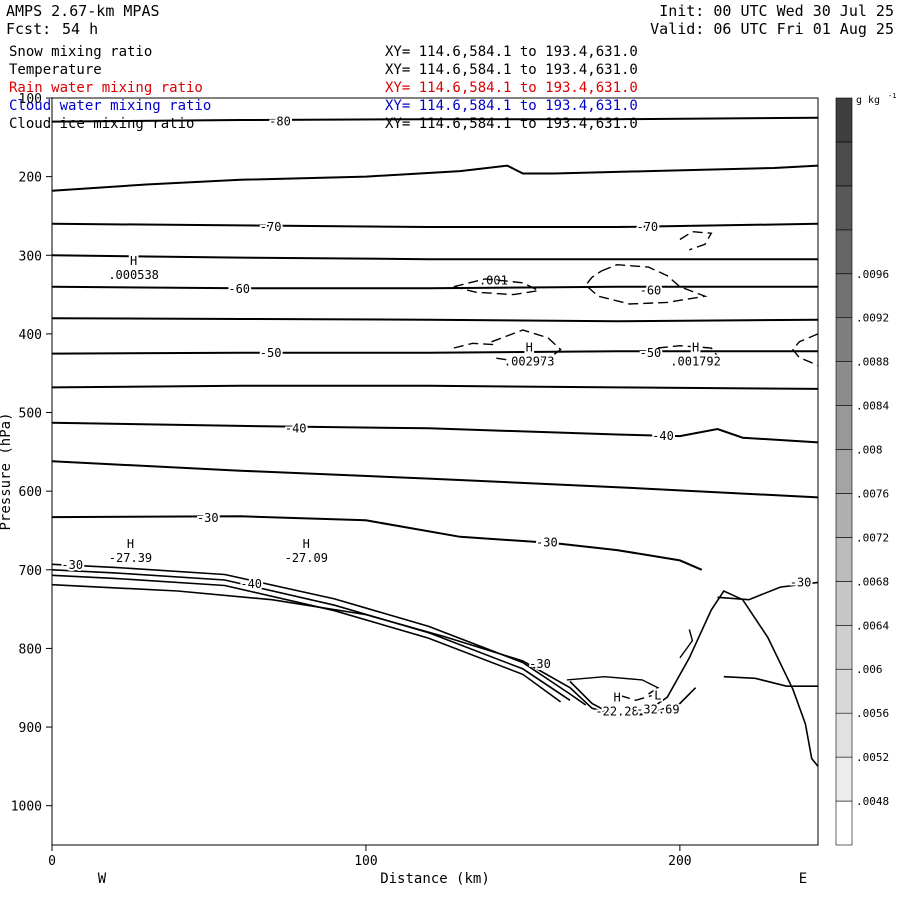 The image size is (900, 900). I want to click on colorbar-tick-label: .0072, so click(872, 537).